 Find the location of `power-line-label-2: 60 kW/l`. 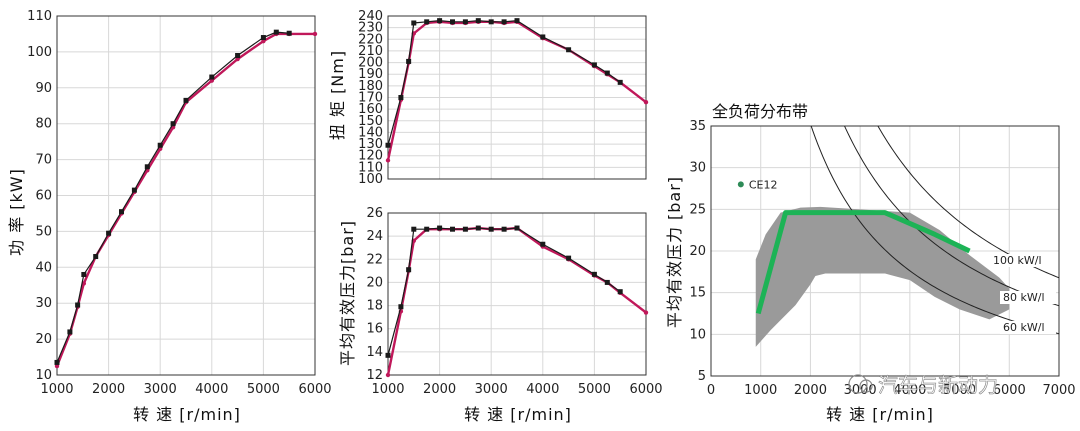

power-line-label-2: 60 kW/l is located at coordinates (1024, 327).